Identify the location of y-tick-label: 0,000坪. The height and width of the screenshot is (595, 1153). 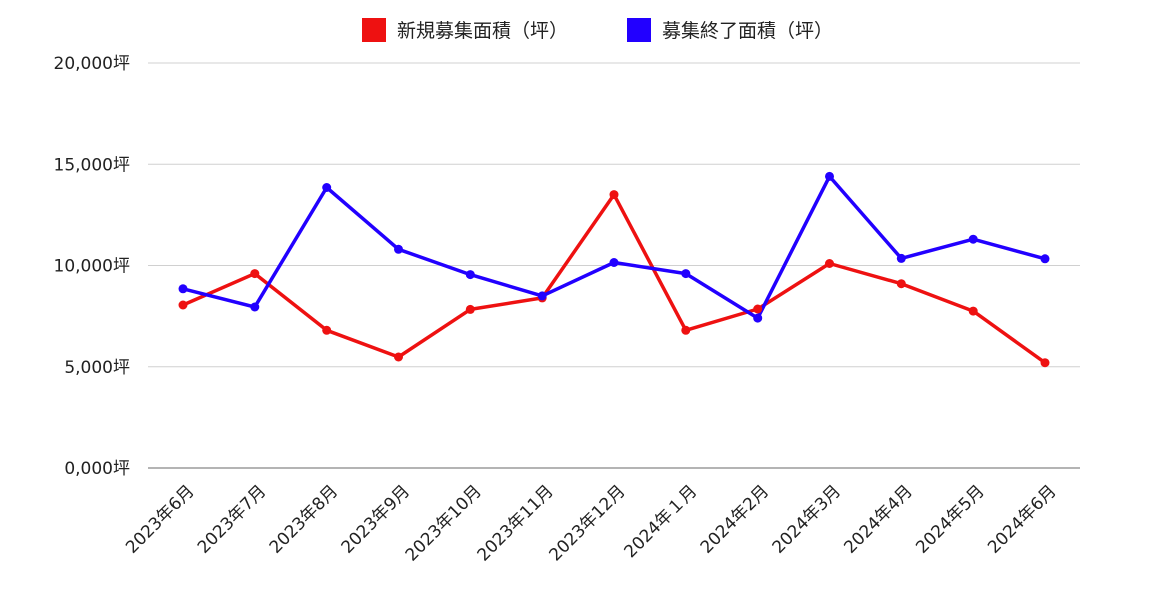
(97, 469).